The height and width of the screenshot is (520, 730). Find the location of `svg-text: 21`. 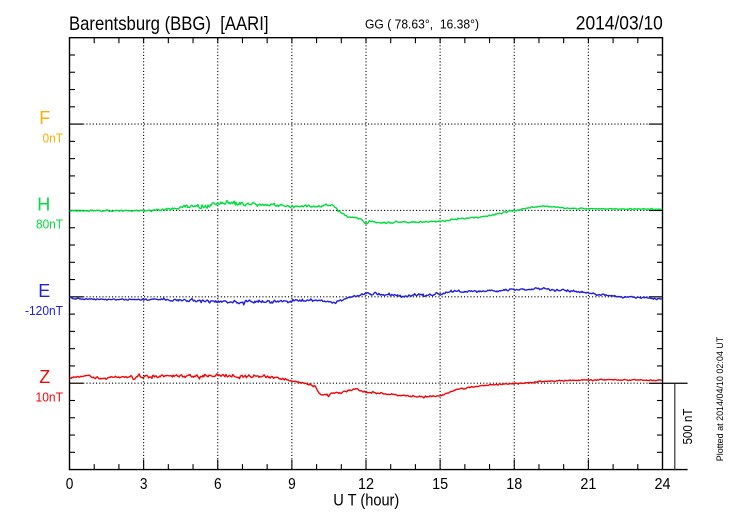

svg-text: 21 is located at coordinates (588, 484).